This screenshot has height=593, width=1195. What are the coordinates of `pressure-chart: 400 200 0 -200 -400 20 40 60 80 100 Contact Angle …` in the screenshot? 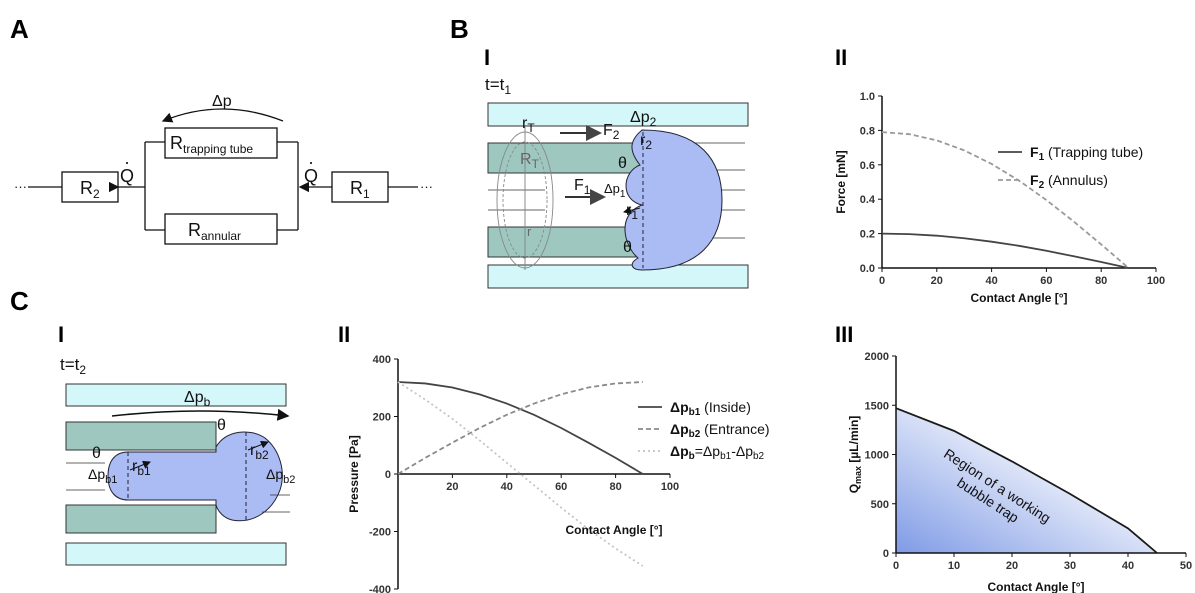 It's located at (558, 473).